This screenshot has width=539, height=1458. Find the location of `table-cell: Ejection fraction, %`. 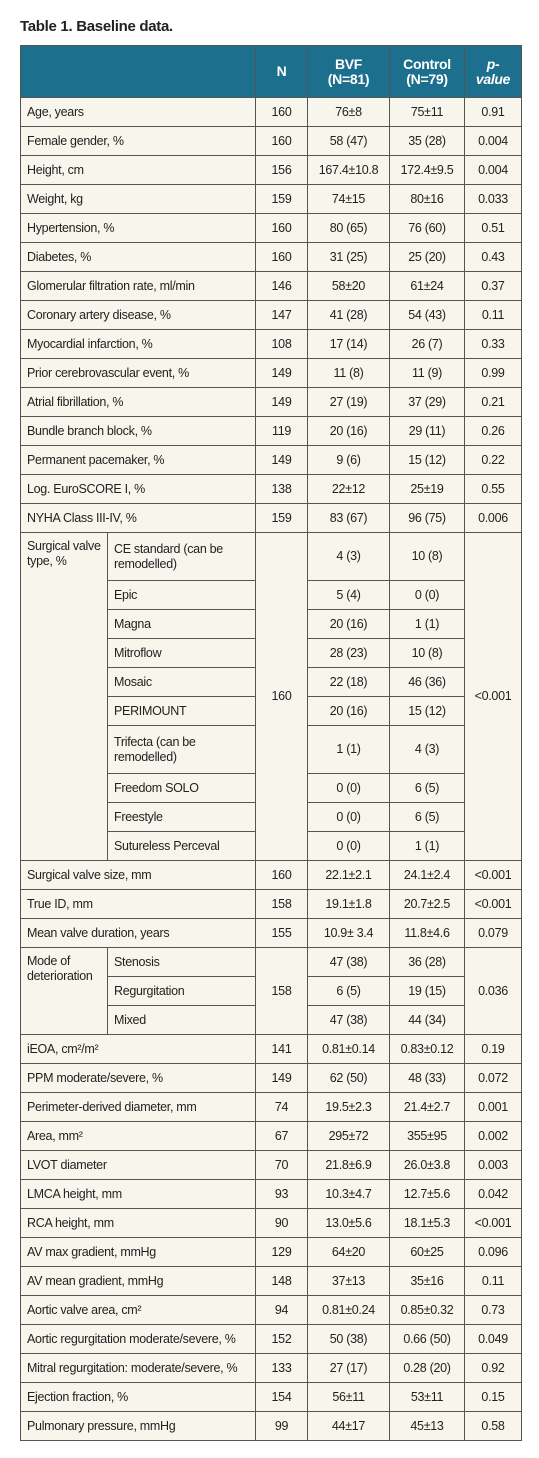

table-cell: Ejection fraction, % is located at coordinates (138, 1397).